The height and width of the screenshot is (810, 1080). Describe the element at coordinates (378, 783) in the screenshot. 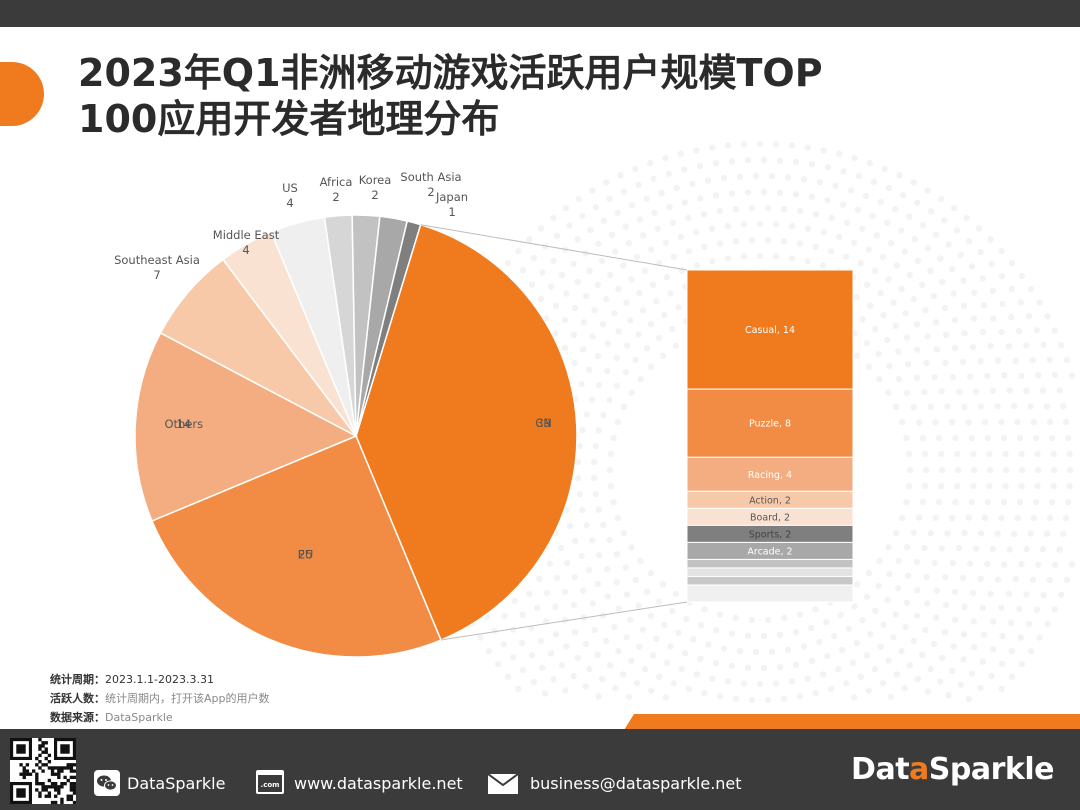

I see `footer-website: www.datasparkle.net` at that location.